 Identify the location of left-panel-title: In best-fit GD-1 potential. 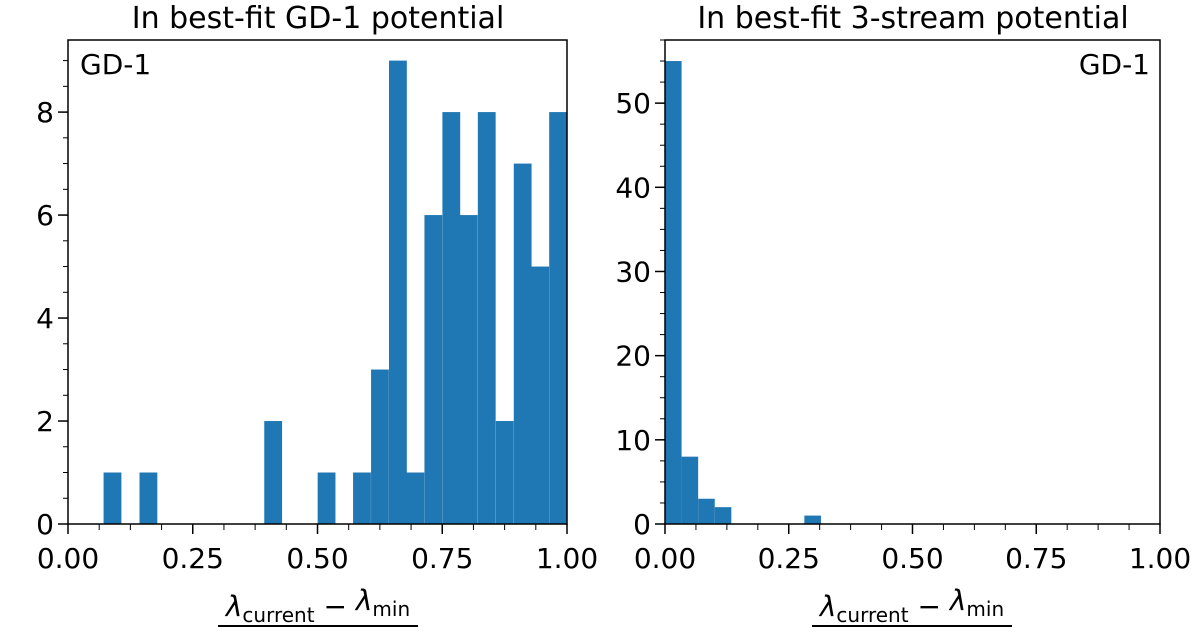
(318, 18).